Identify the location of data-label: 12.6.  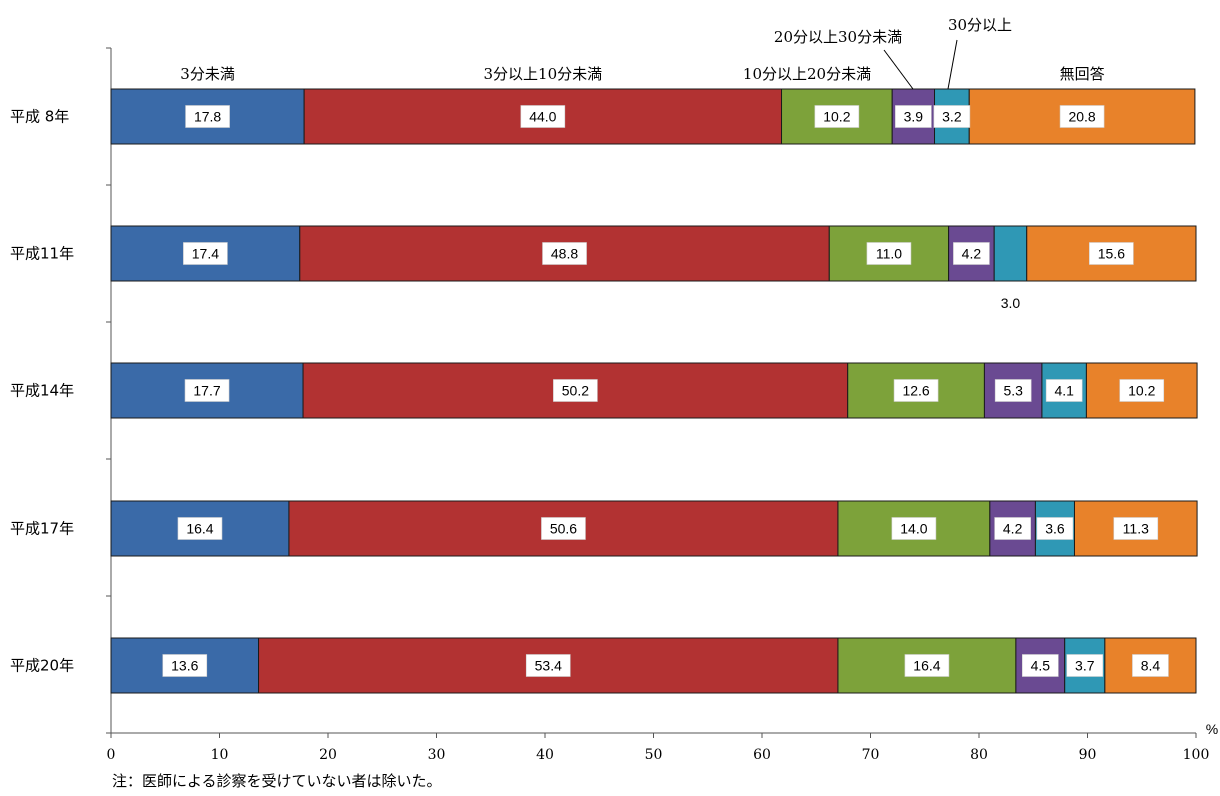
(915, 391).